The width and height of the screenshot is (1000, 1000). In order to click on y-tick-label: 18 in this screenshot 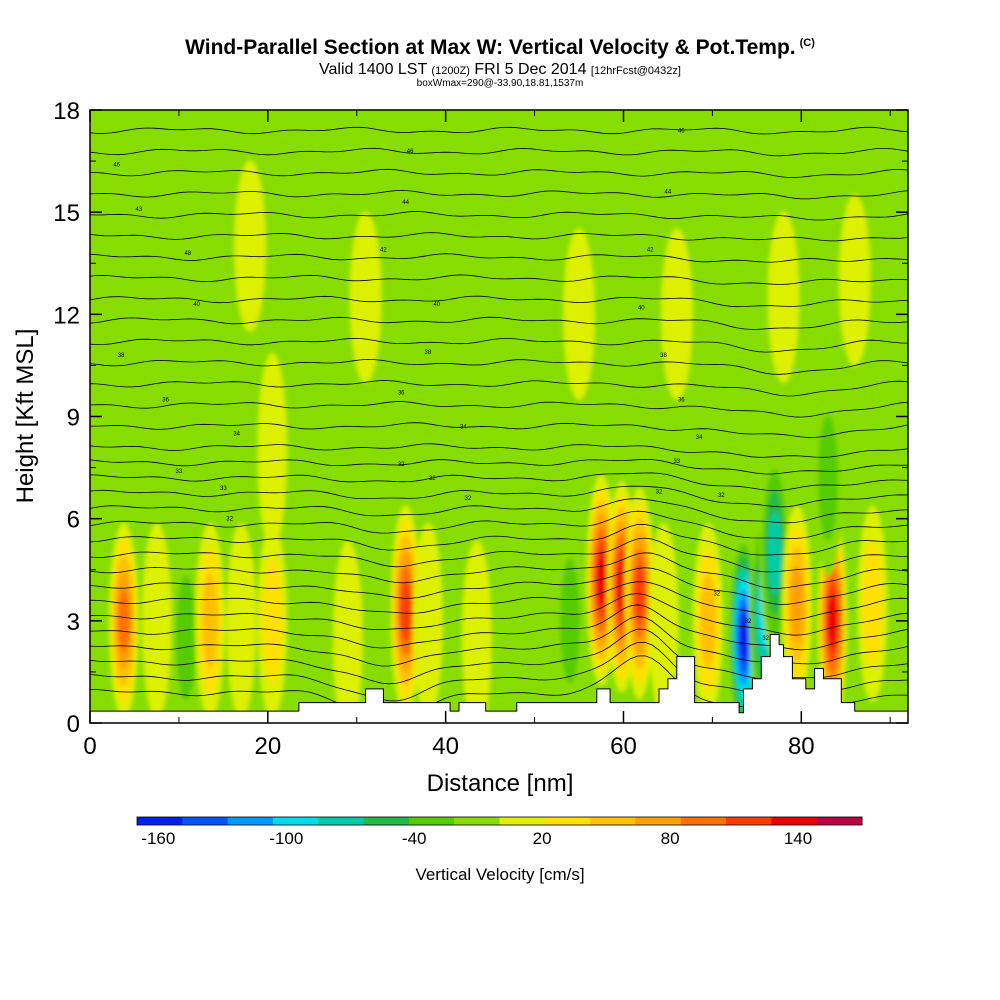, I will do `click(66, 111)`.